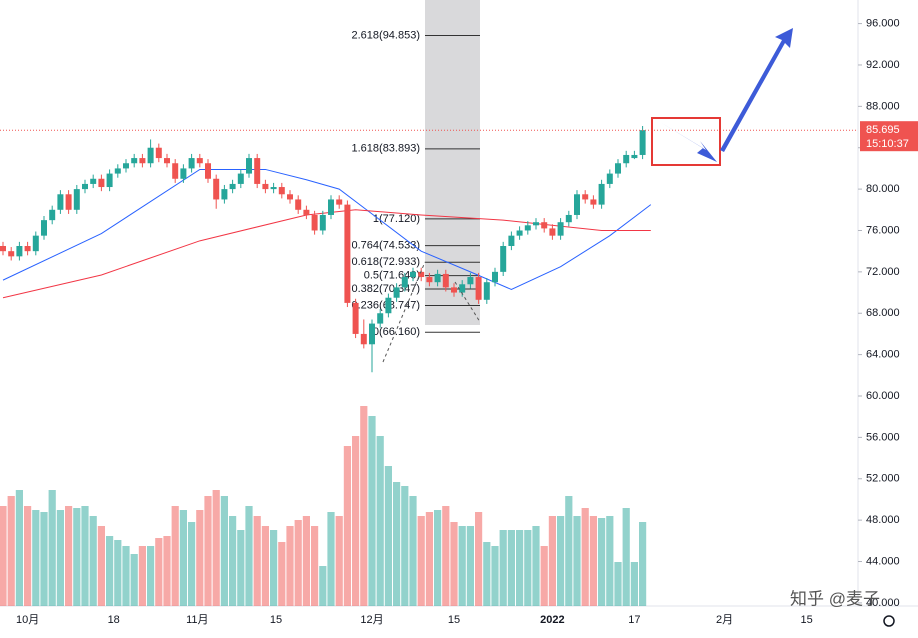 The height and width of the screenshot is (638, 918). What do you see at coordinates (883, 23) in the screenshot?
I see `y-tick-label: 96.000` at bounding box center [883, 23].